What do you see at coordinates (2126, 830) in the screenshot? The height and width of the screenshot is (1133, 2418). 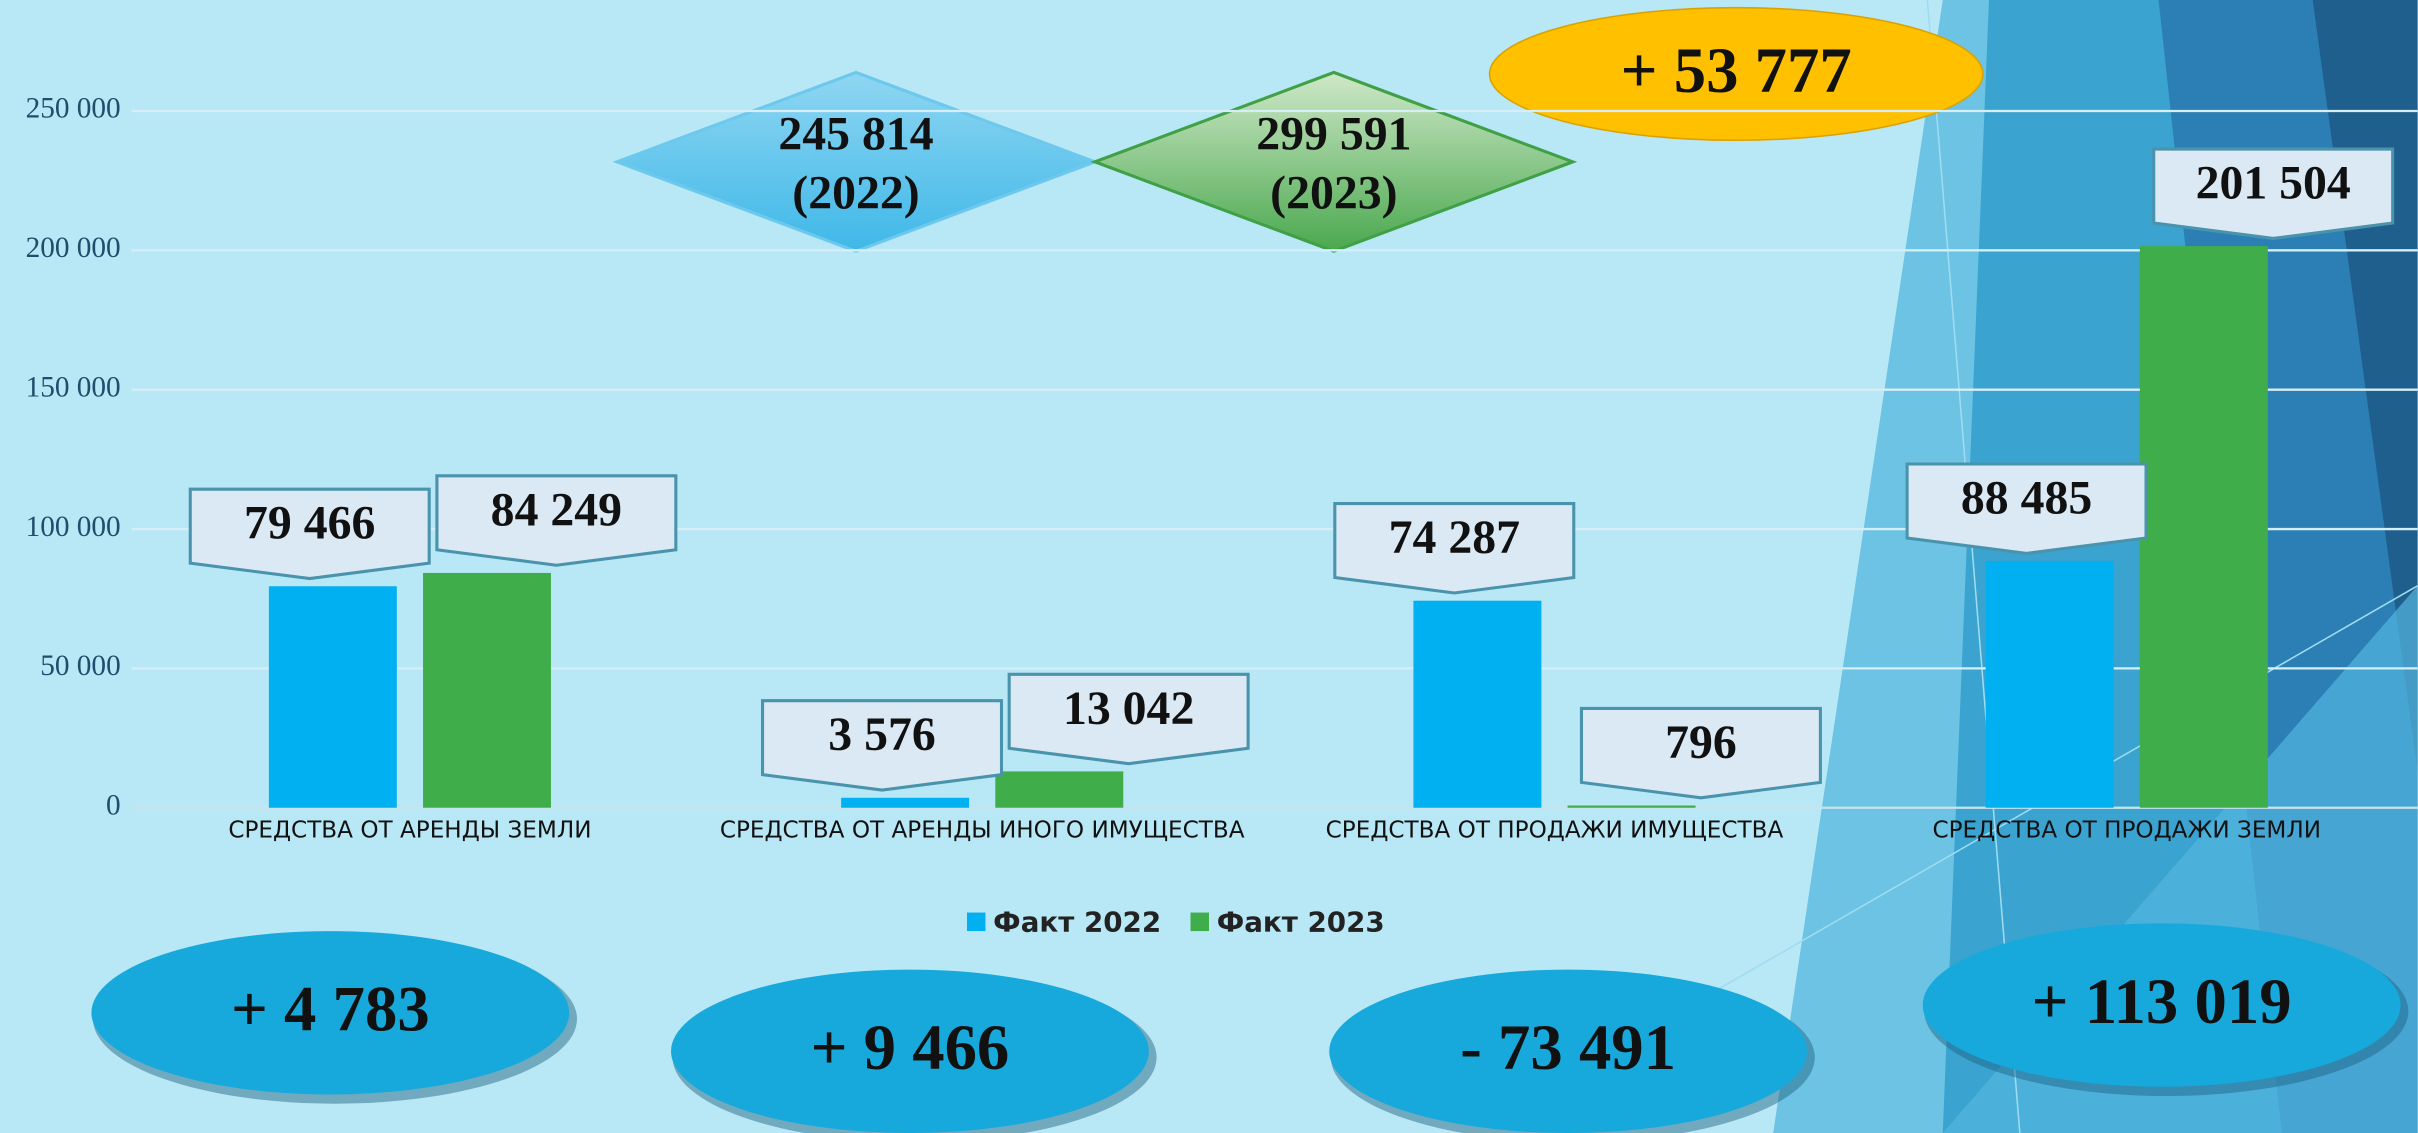 I see `x-tick-label: СРЕДСТВА ОТ ПРОДАЖИ ЗЕМЛИ` at bounding box center [2126, 830].